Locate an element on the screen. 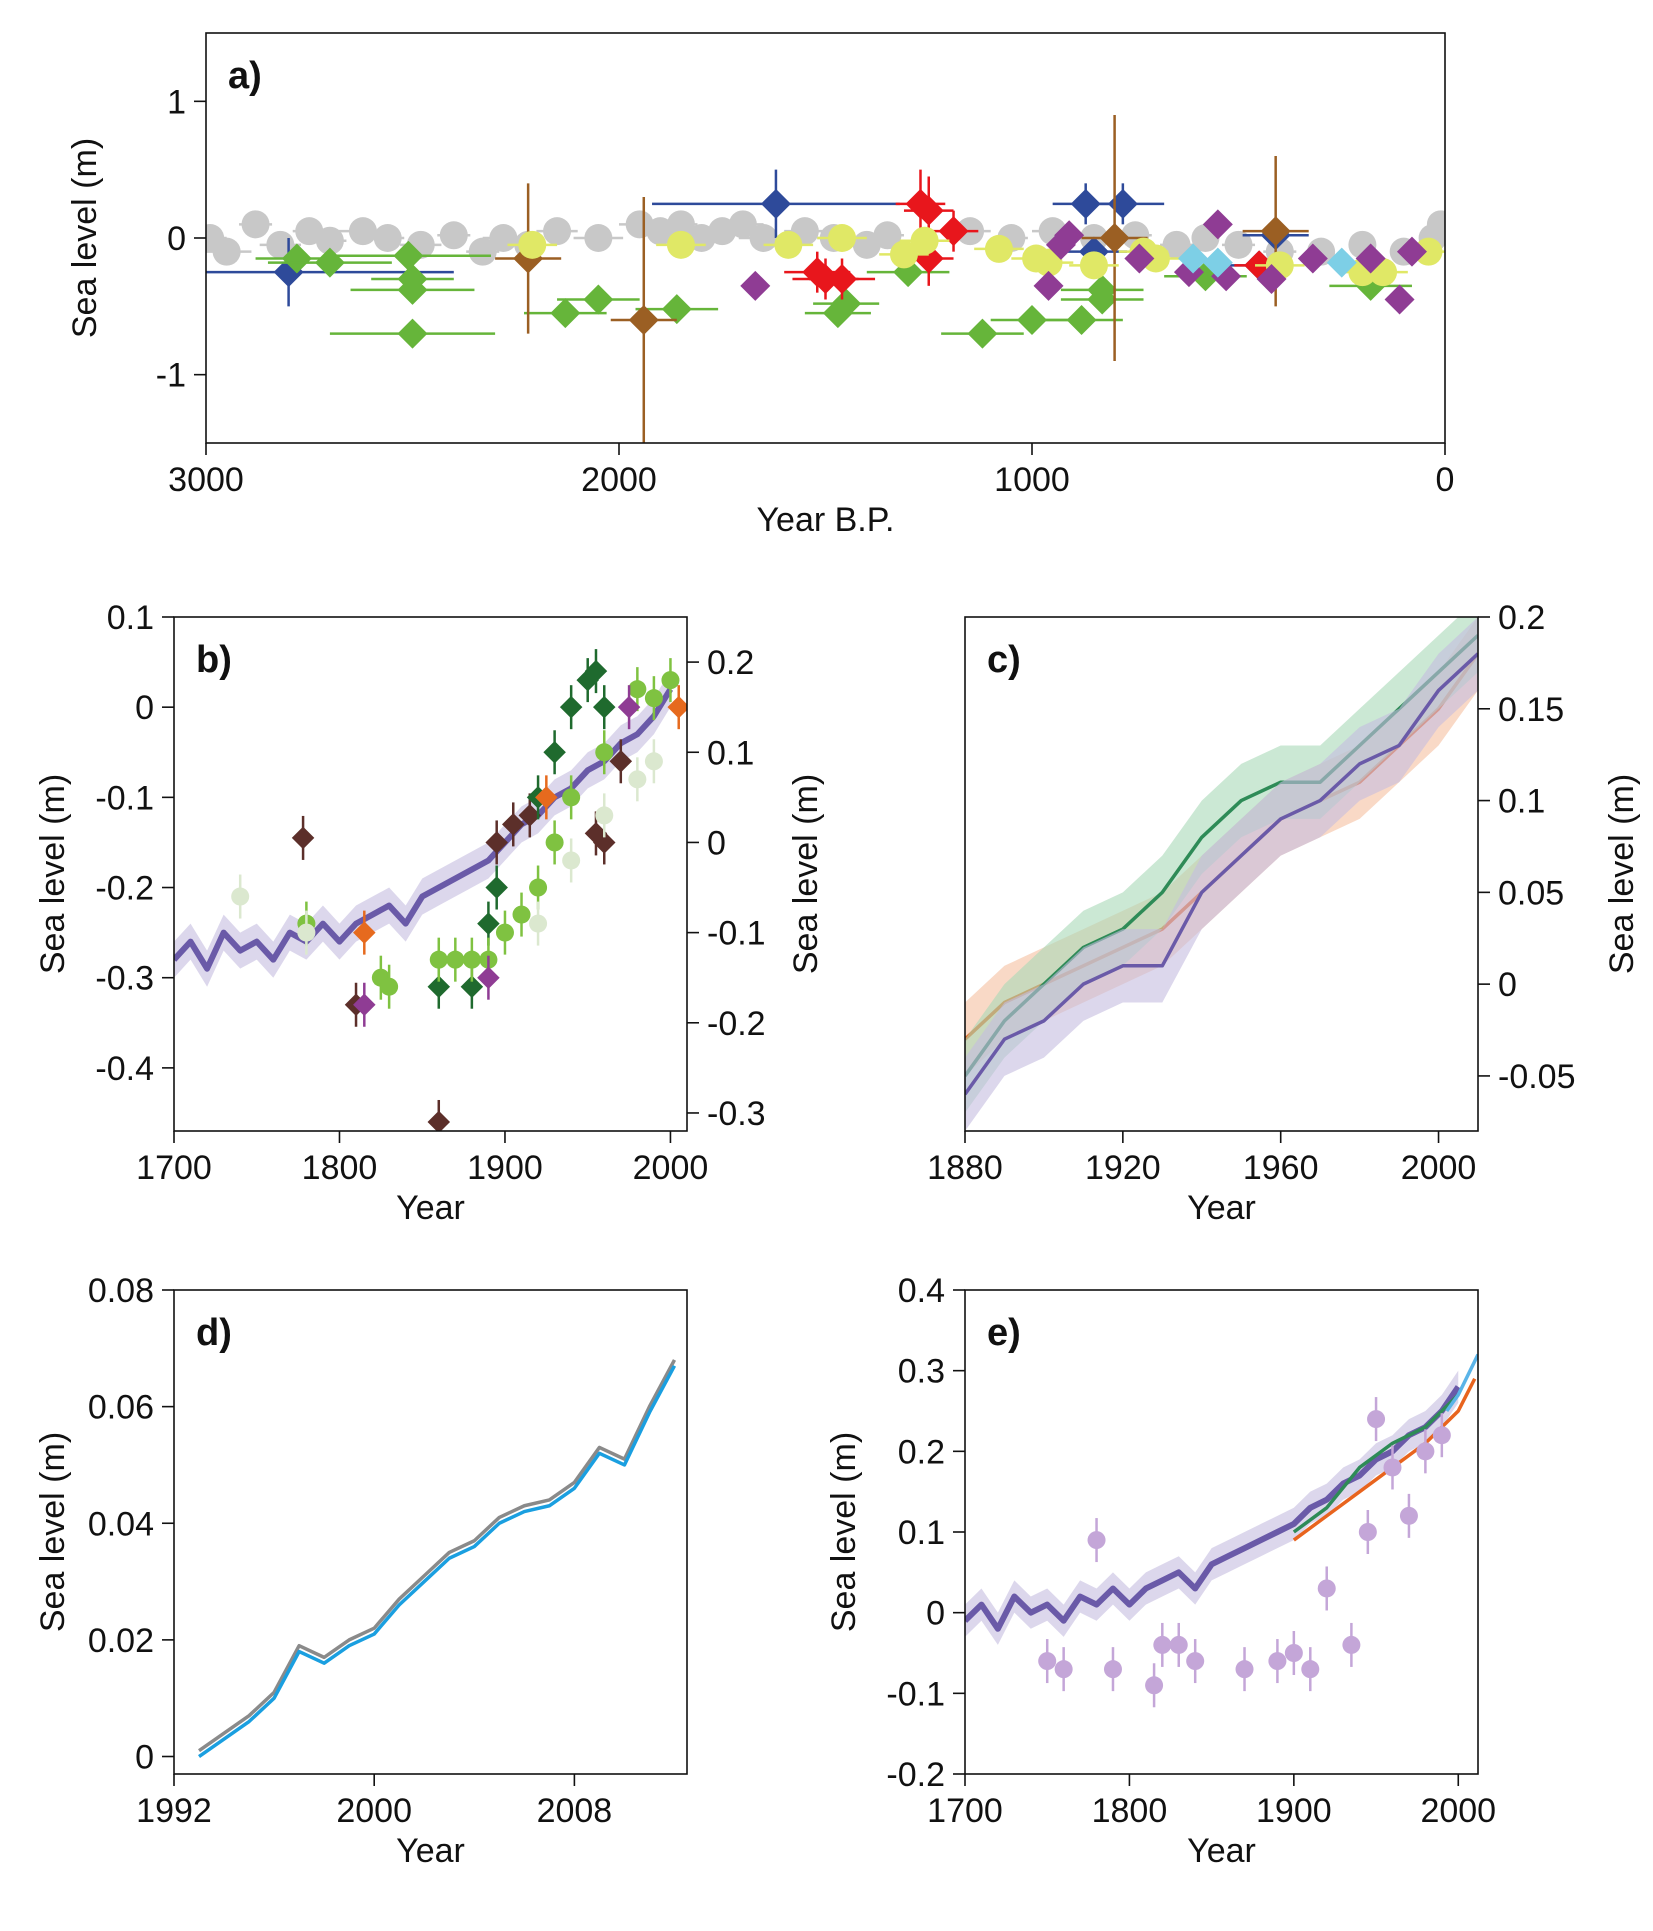 This screenshot has width=1653, height=1931. x-tick-label: 1960 is located at coordinates (1281, 1168).